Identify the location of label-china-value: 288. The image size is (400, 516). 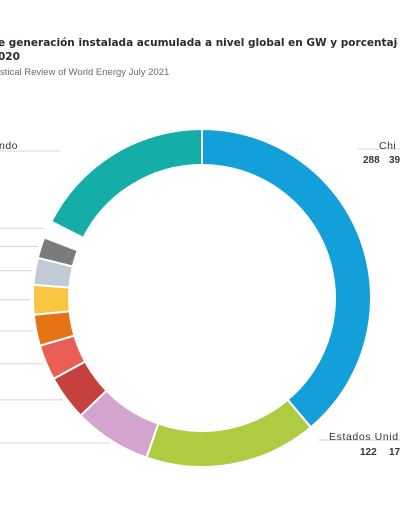
(371, 160).